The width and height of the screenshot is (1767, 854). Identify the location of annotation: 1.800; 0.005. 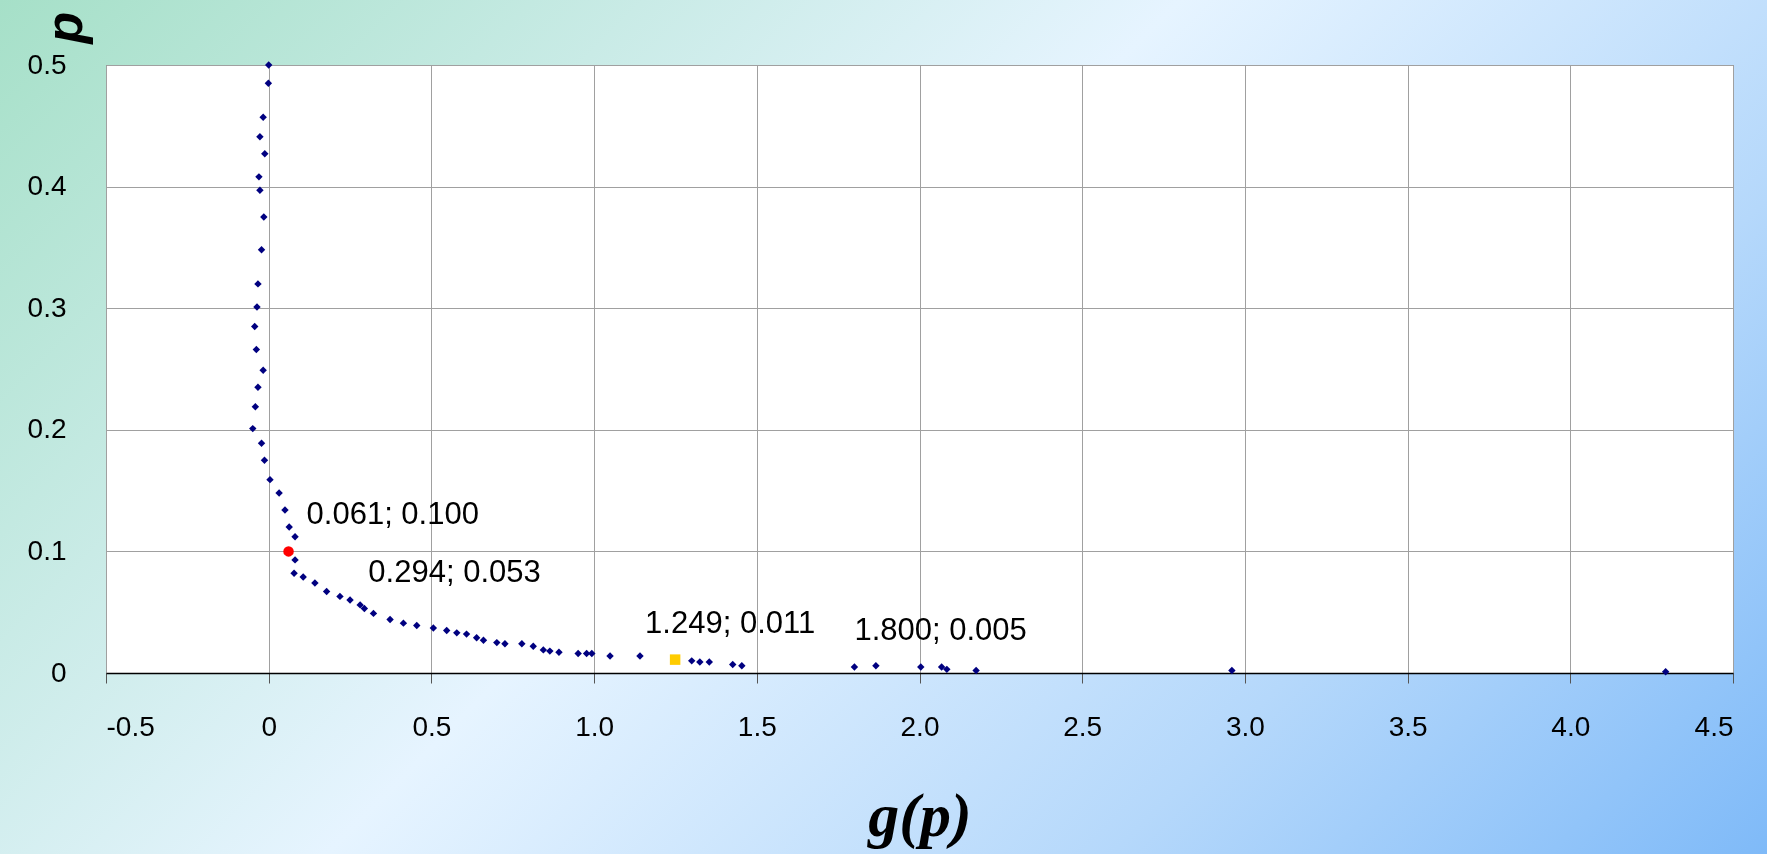
(940, 629).